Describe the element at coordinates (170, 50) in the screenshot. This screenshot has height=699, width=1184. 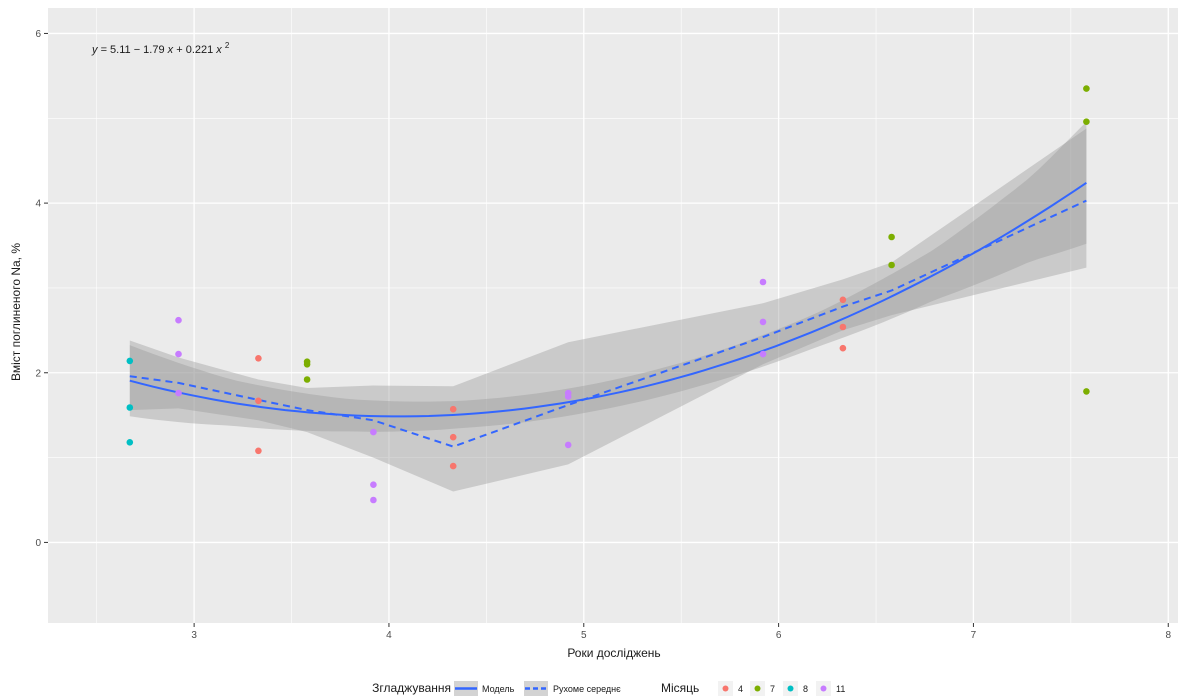
I see `eq-x1: x` at that location.